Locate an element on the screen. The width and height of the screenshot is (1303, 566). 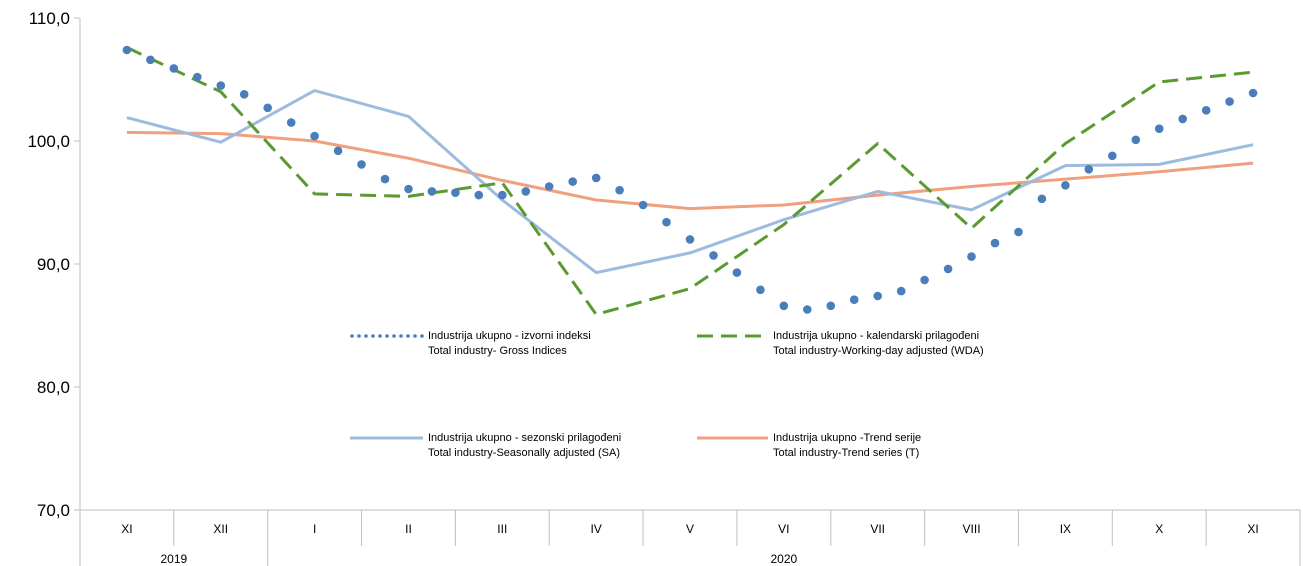
x-tick-label: X is located at coordinates (1159, 529).